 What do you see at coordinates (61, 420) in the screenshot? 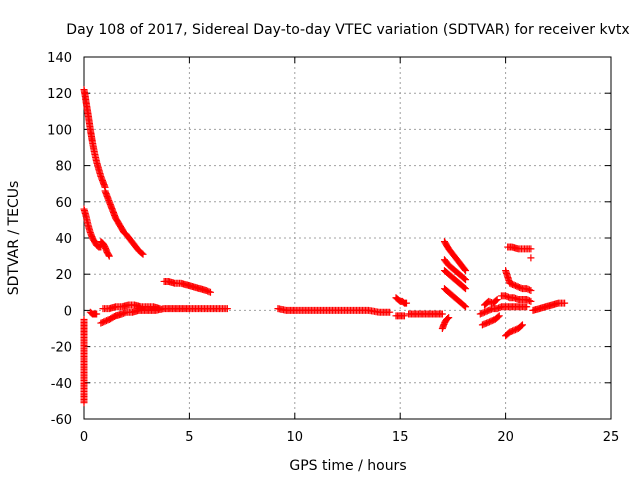
I see `y-tick-label: -60` at bounding box center [61, 420].